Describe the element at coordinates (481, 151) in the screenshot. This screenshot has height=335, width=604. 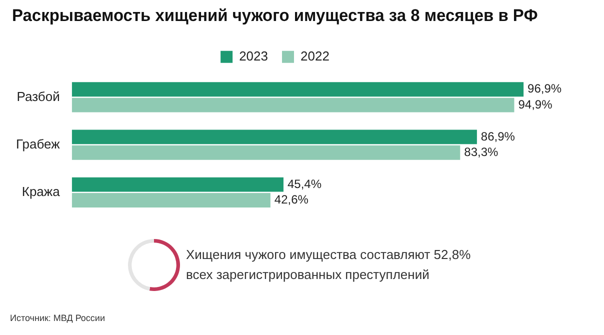
I see `data-label: 83,3%` at that location.